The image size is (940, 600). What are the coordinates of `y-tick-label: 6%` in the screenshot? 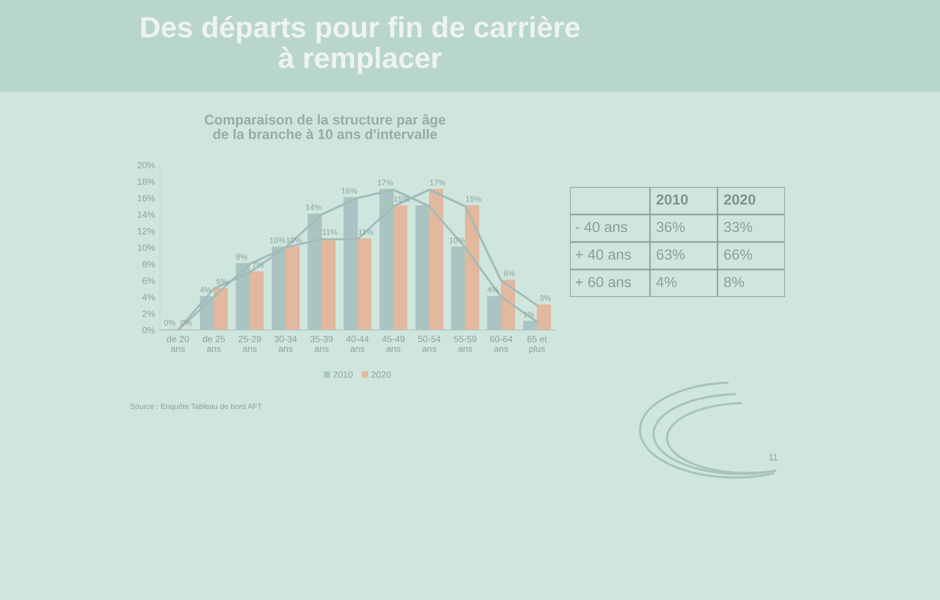 It's located at (148, 280).